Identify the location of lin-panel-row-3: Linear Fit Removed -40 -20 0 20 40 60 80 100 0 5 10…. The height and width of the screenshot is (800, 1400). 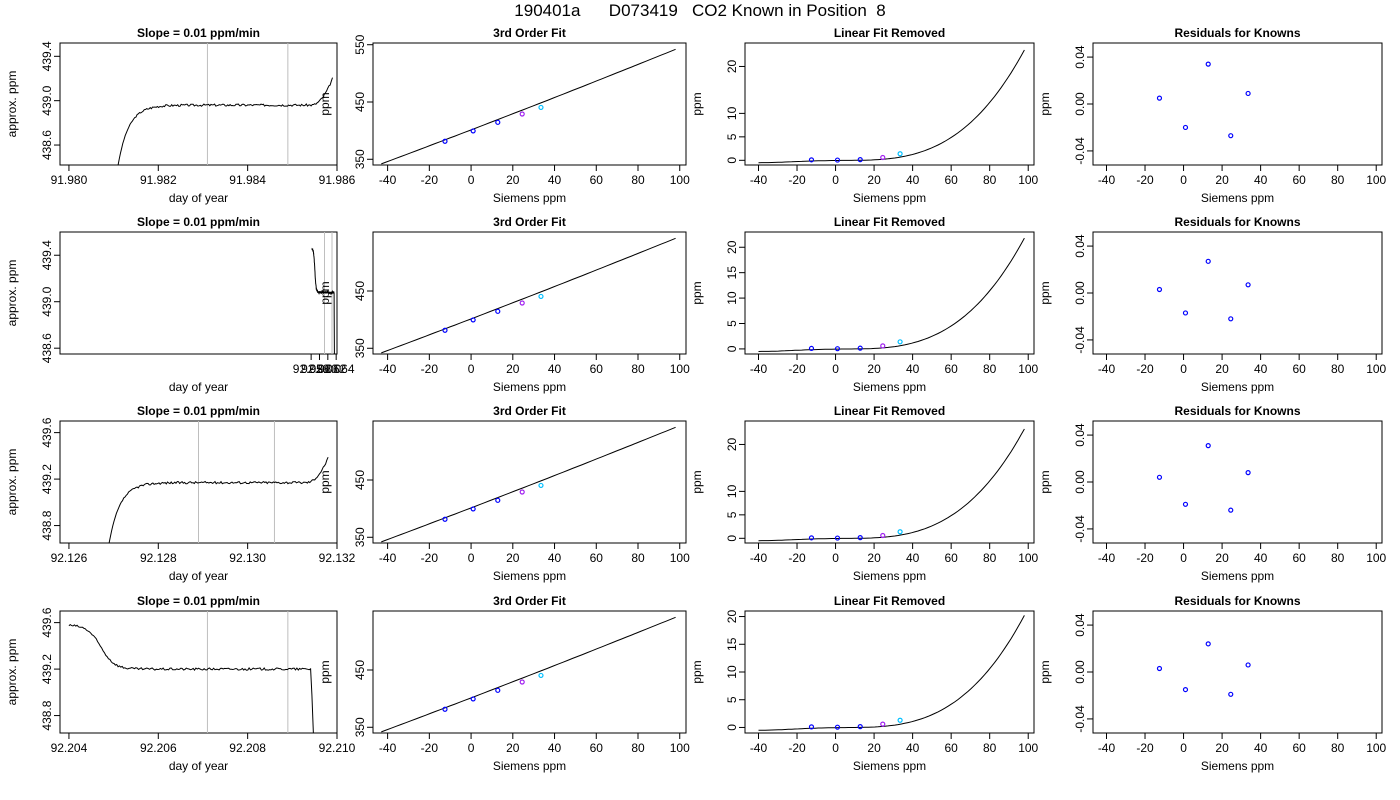
(864, 493).